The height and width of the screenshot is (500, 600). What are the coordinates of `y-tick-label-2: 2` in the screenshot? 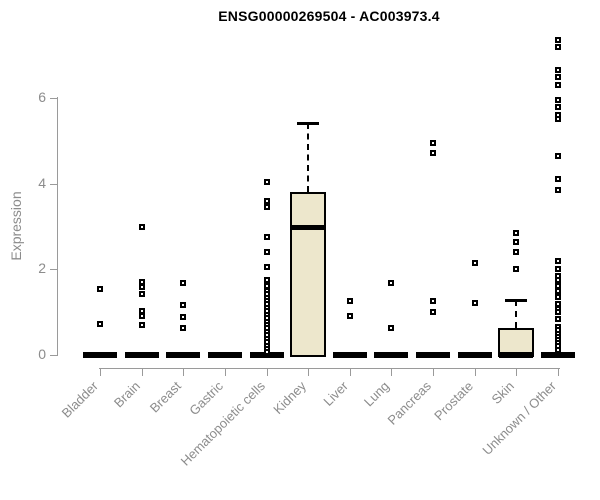 It's located at (42, 268).